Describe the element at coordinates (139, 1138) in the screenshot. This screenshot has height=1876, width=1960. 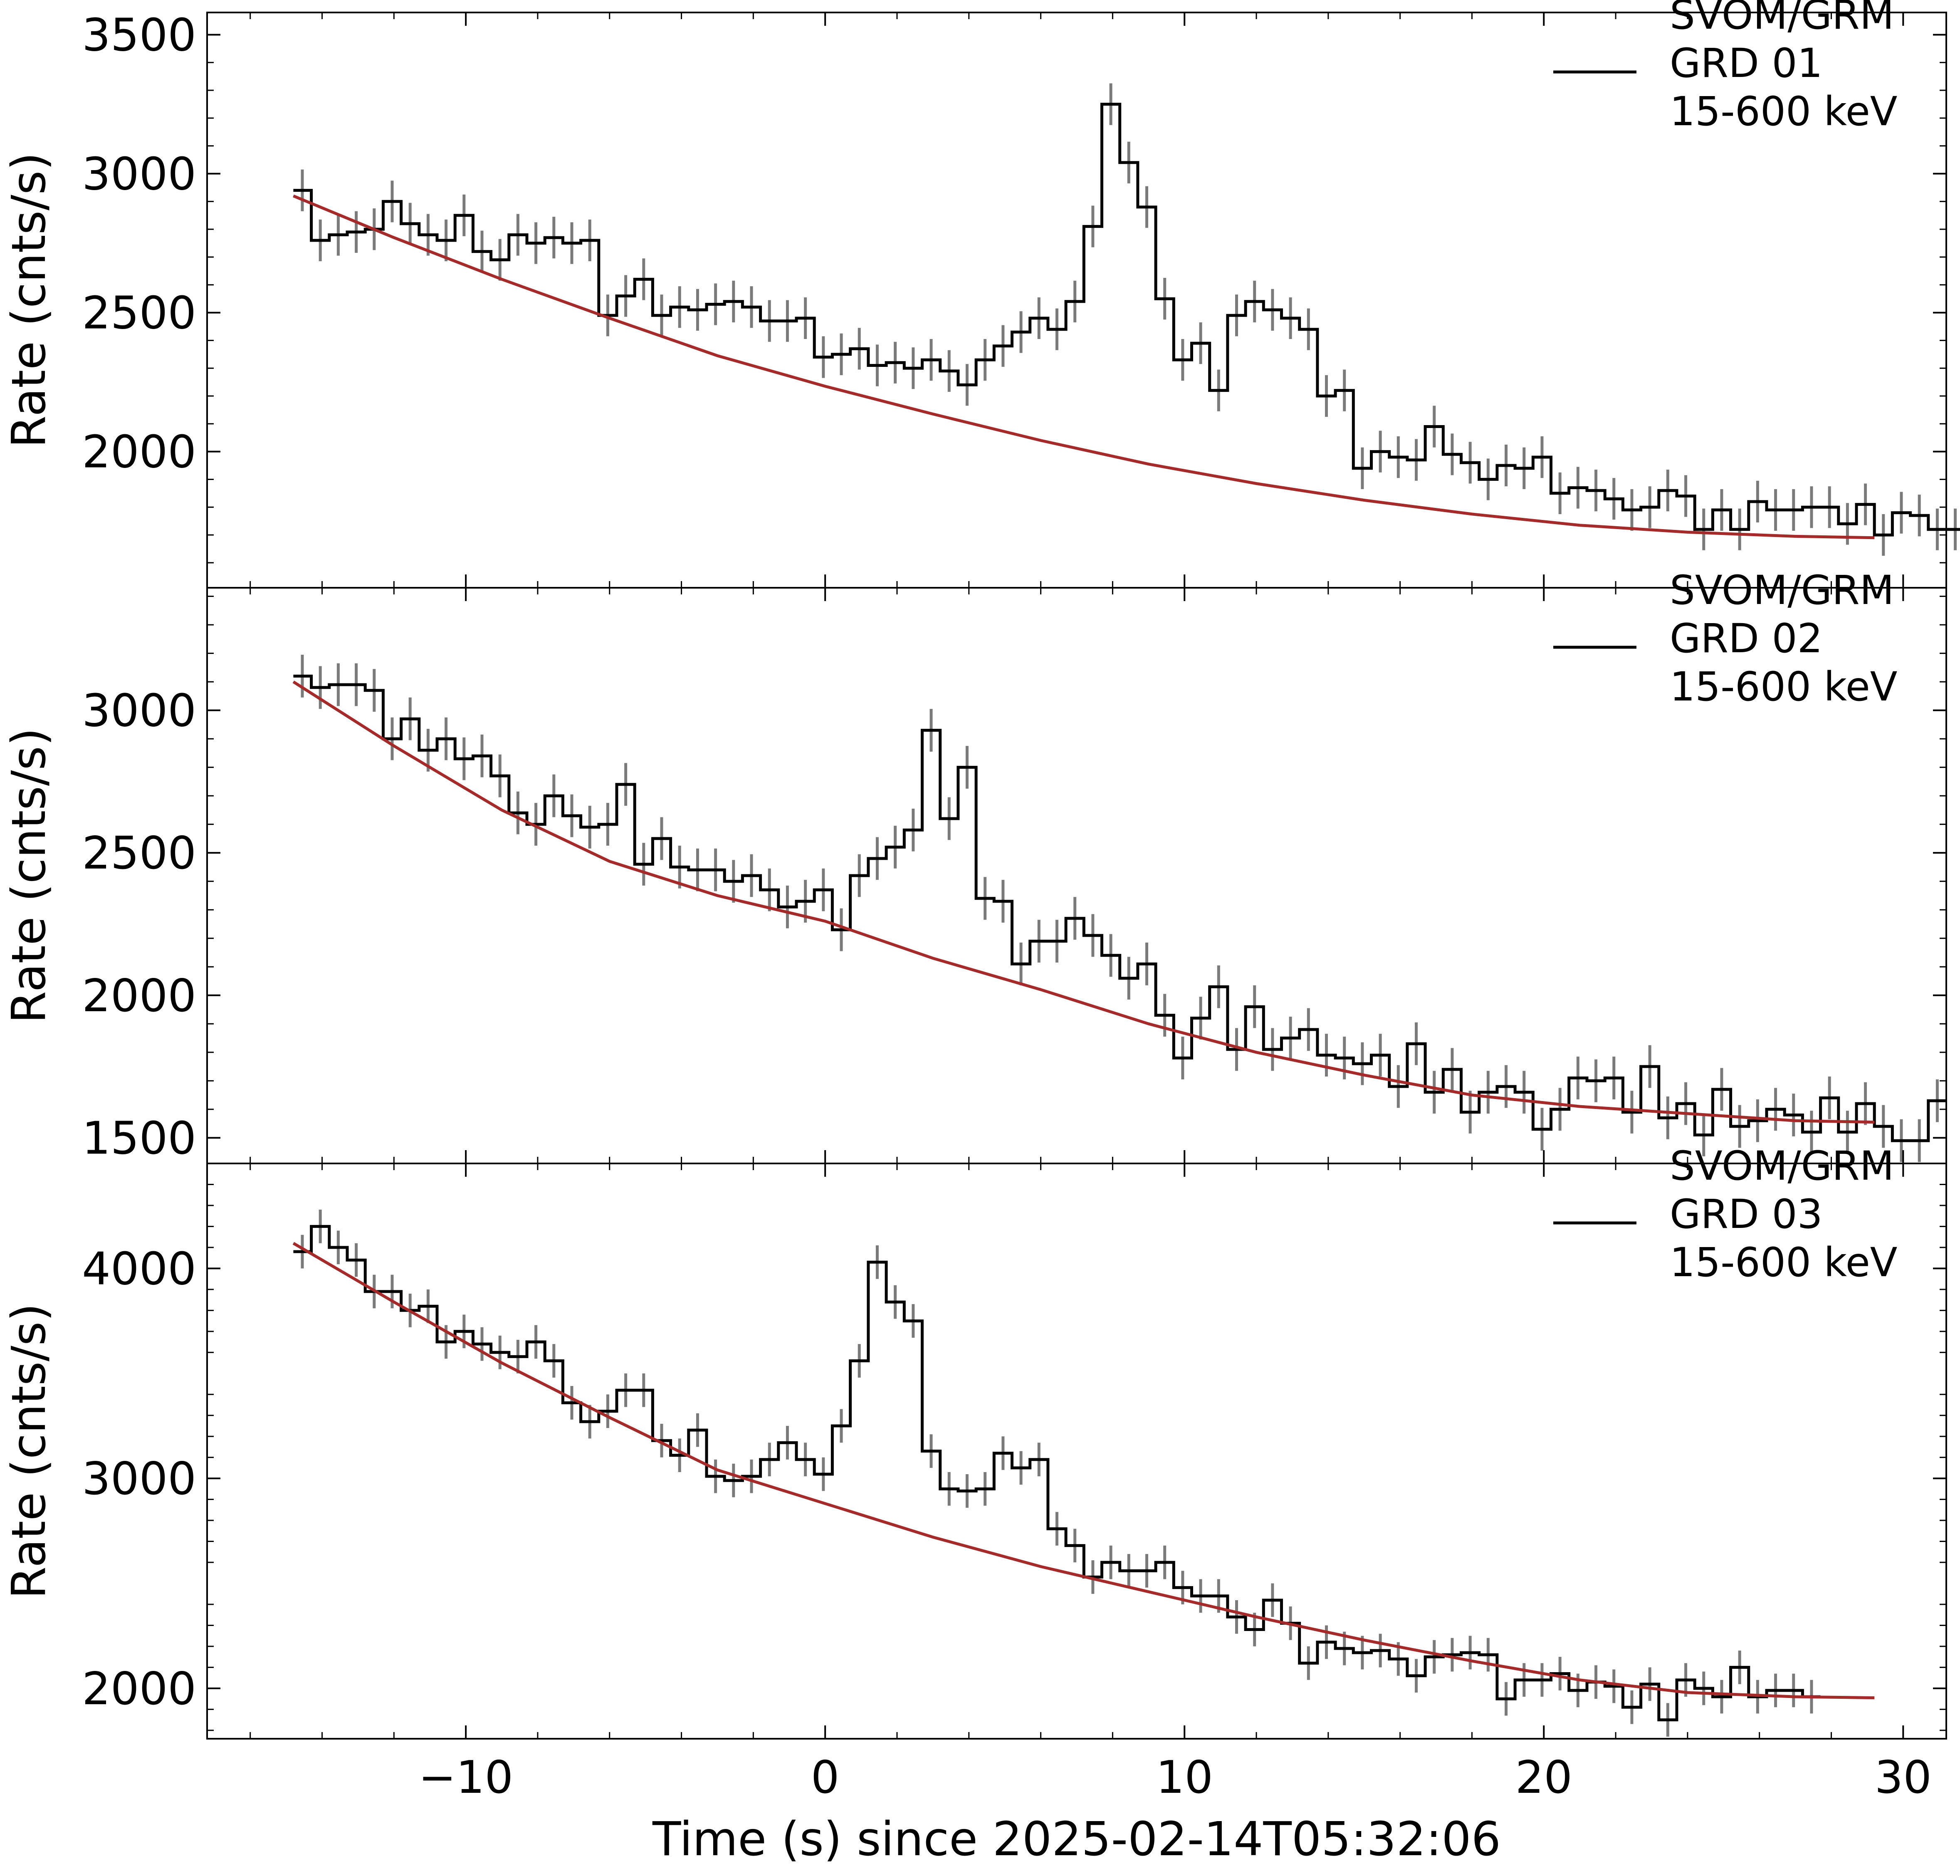
I see `y-tick-label: 1500` at that location.